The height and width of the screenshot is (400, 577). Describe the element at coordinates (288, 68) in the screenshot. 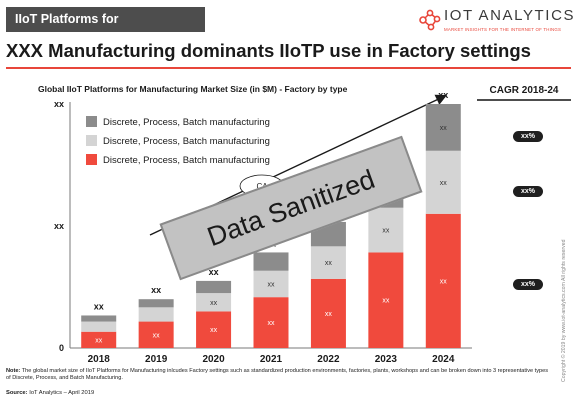

I see `title-divider` at that location.